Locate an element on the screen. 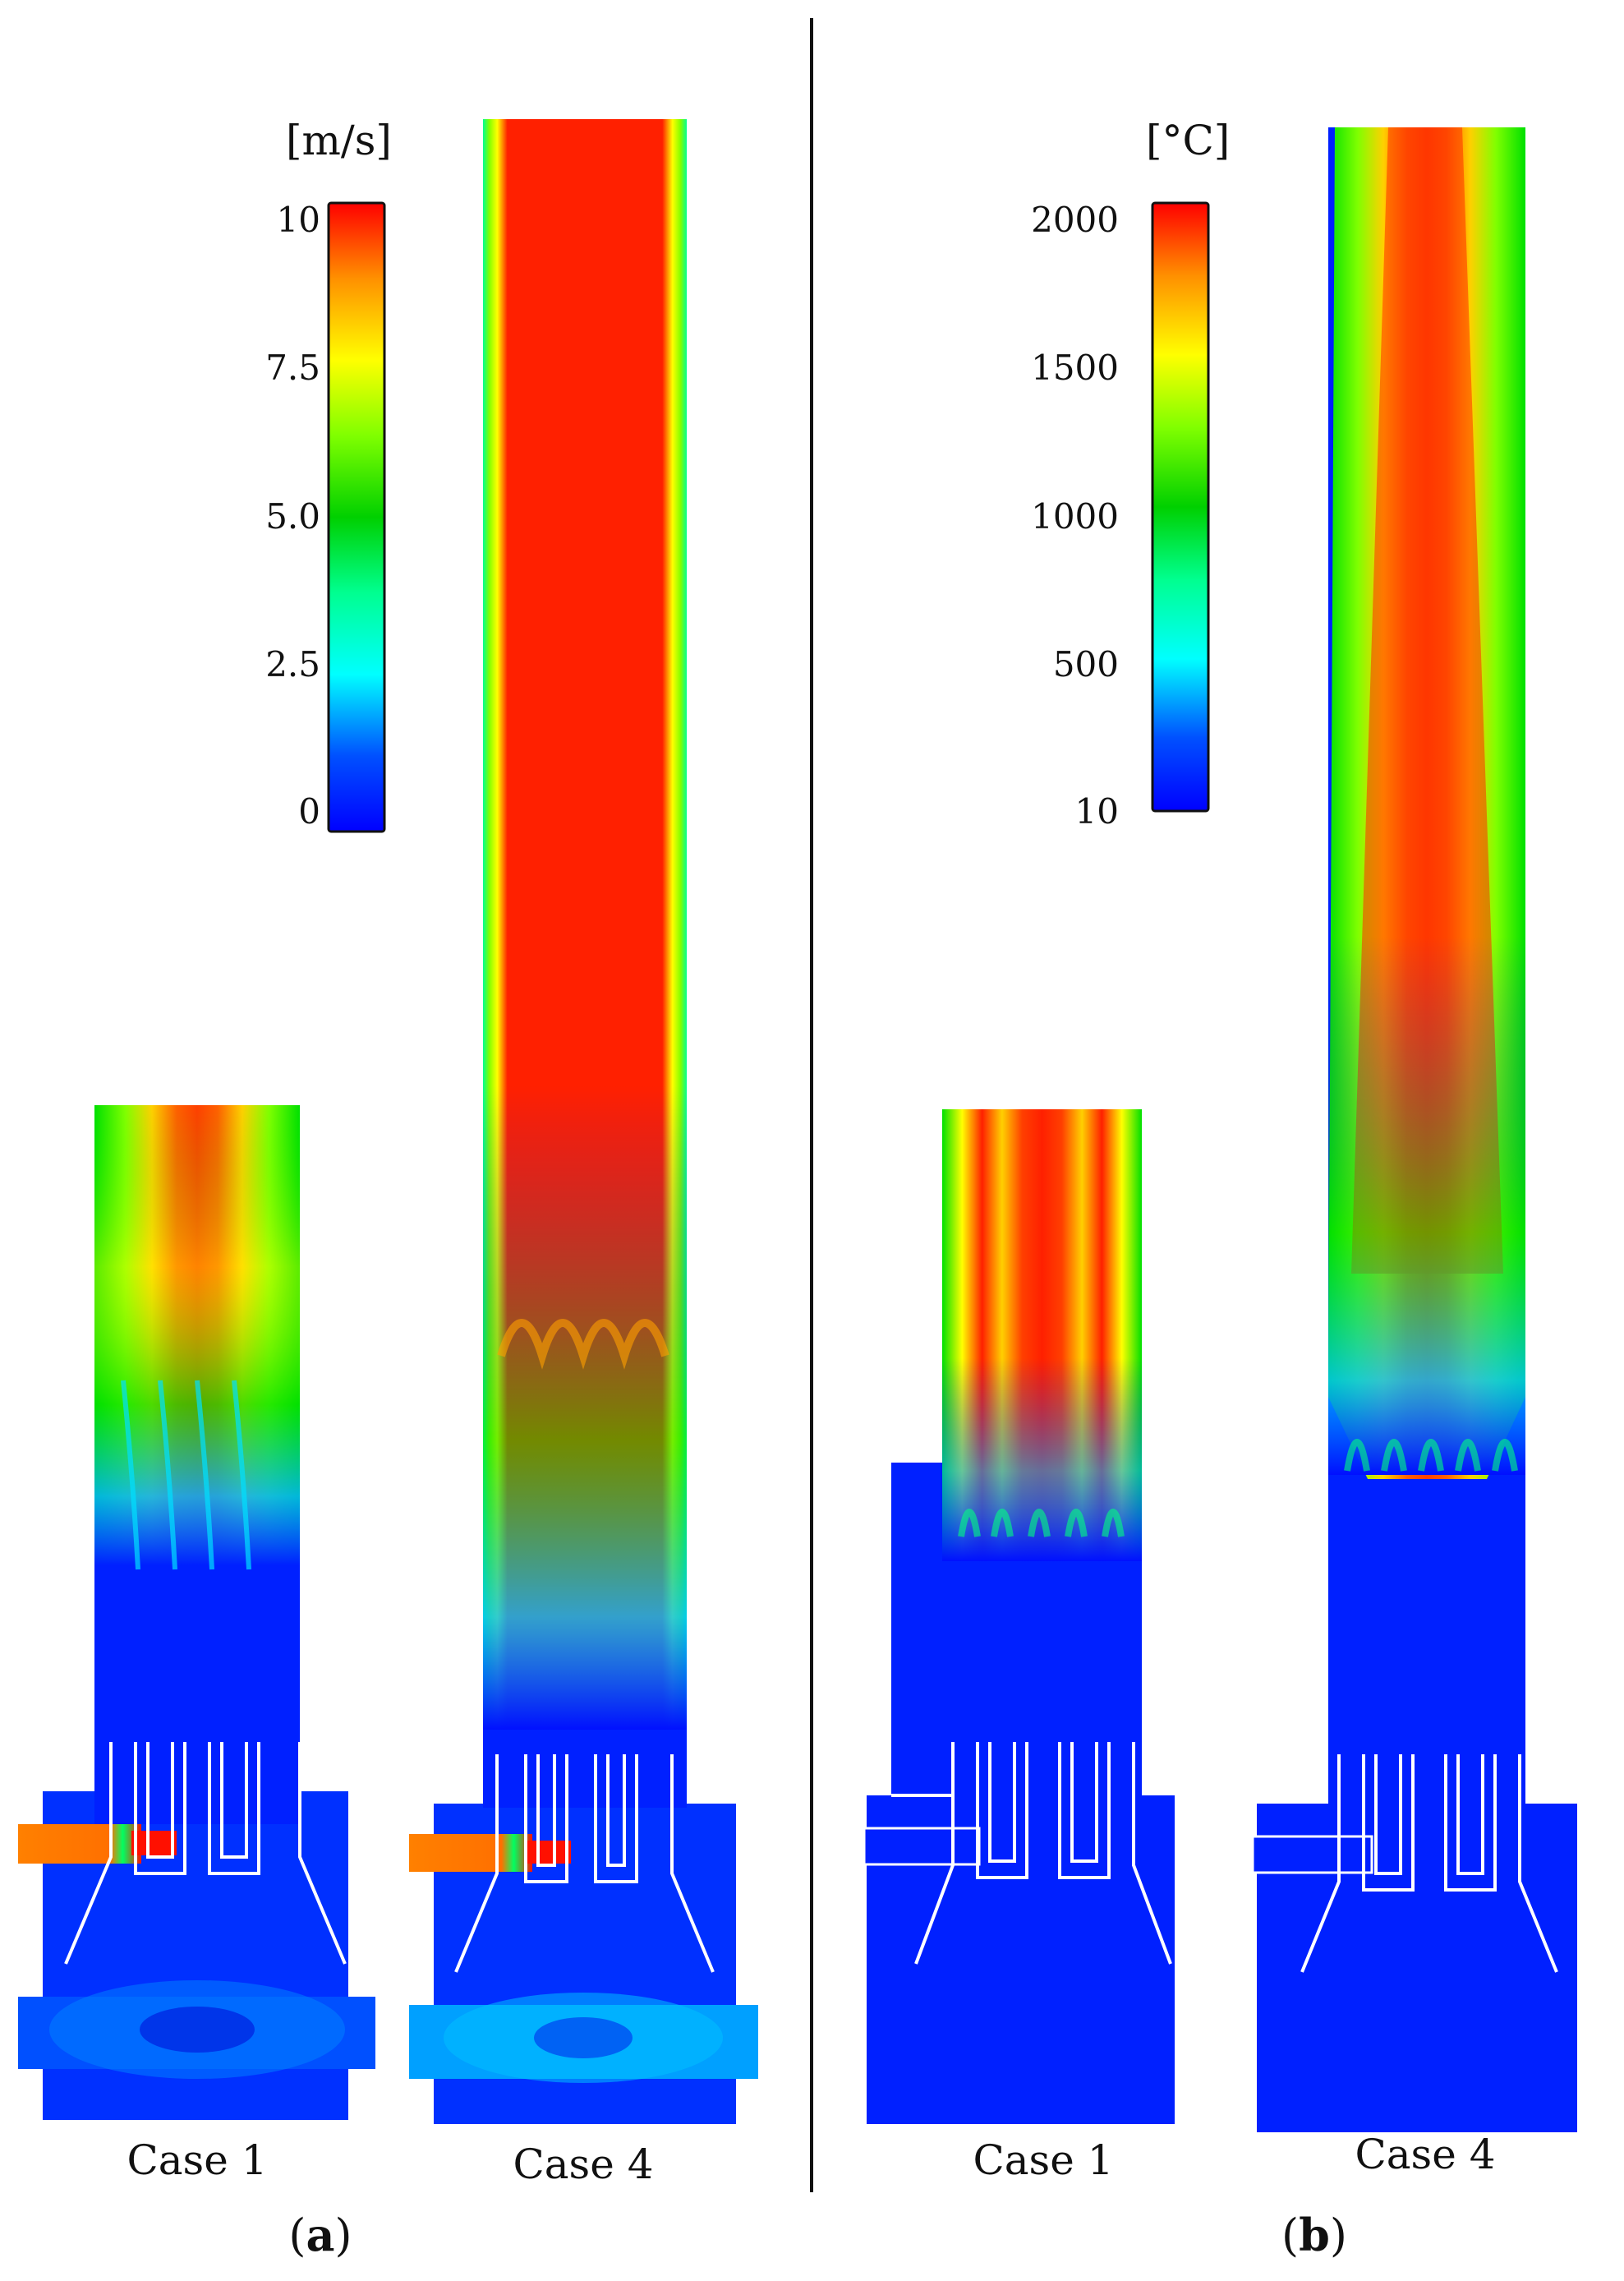 The width and height of the screenshot is (1624, 2281). panel-a-letter: a is located at coordinates (320, 2235).